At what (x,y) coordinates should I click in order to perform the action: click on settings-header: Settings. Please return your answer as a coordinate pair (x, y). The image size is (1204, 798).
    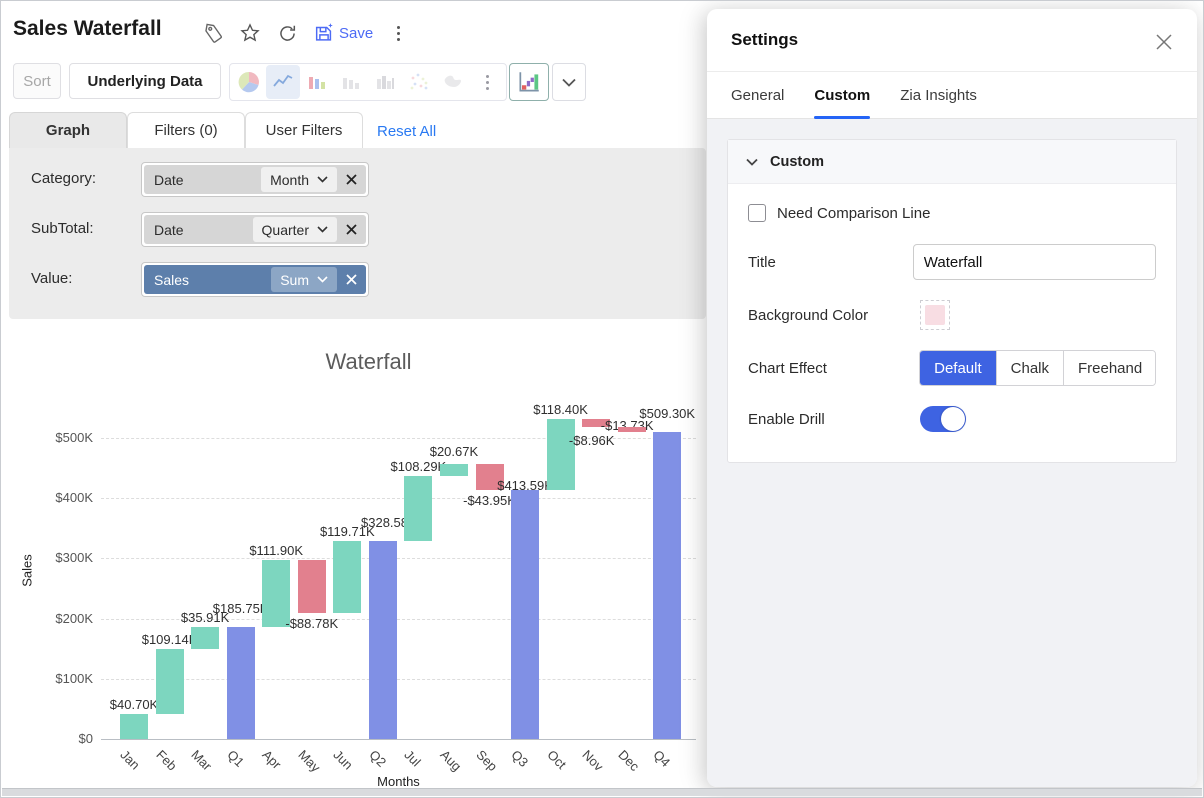
    Looking at the image, I should click on (952, 40).